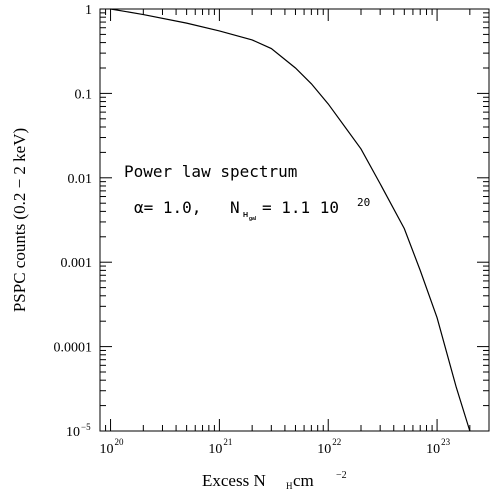  Describe the element at coordinates (73, 221) in the screenshot. I see `y-tick-labels: 1 0.1 0.01 0.001 0.0001 10 −5` at that location.